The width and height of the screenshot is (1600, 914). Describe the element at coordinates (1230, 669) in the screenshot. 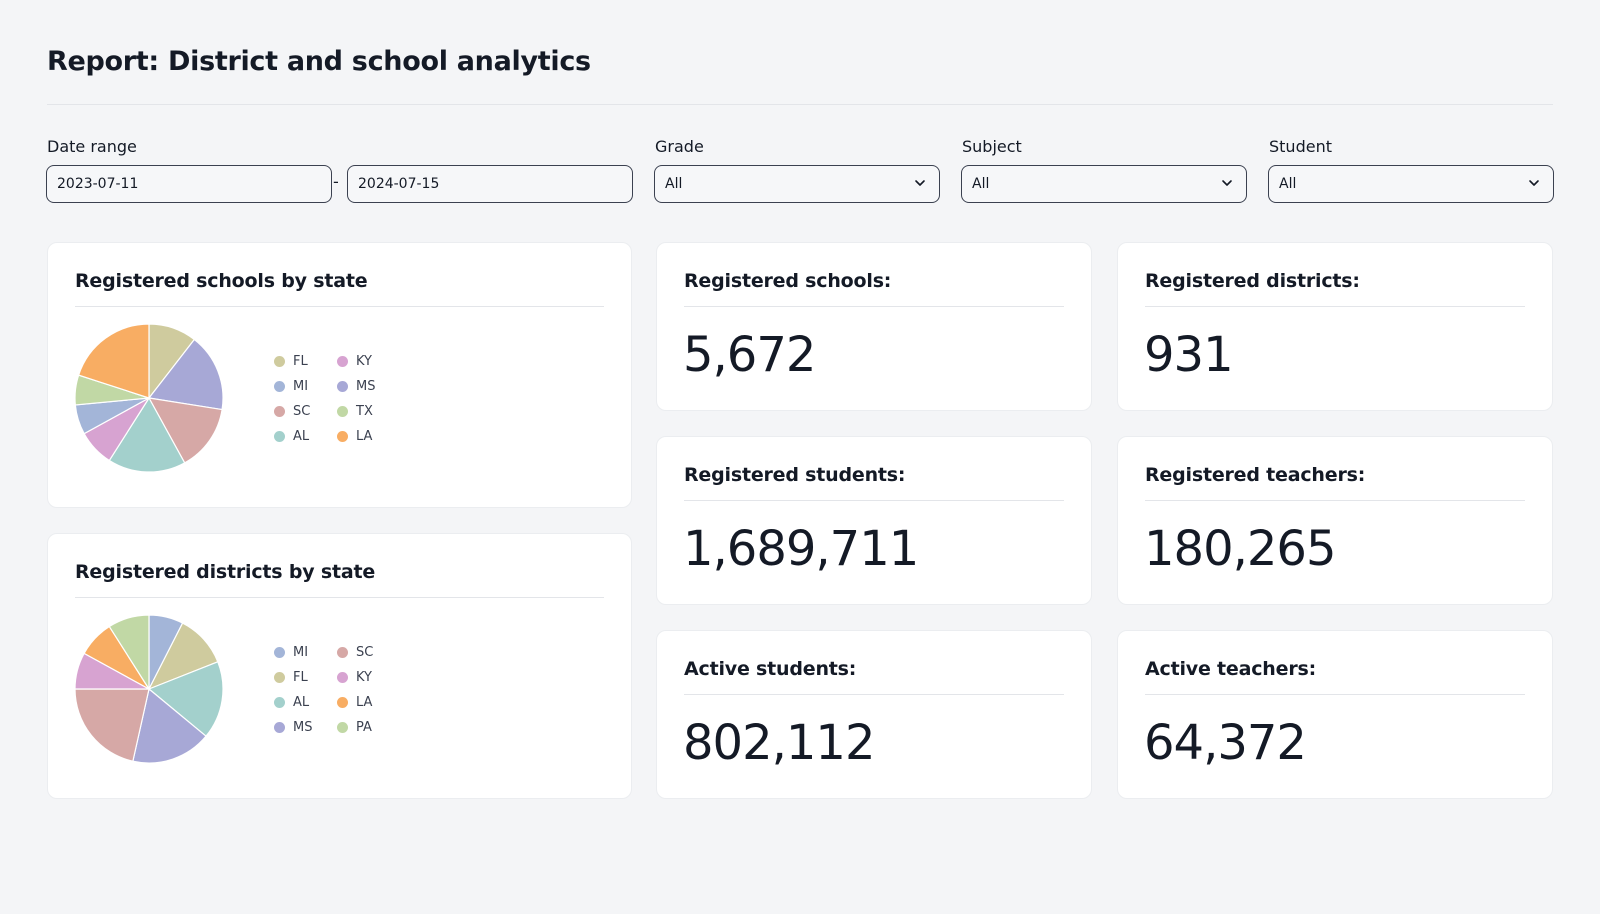

I see `stat-label: Active teachers:` at that location.